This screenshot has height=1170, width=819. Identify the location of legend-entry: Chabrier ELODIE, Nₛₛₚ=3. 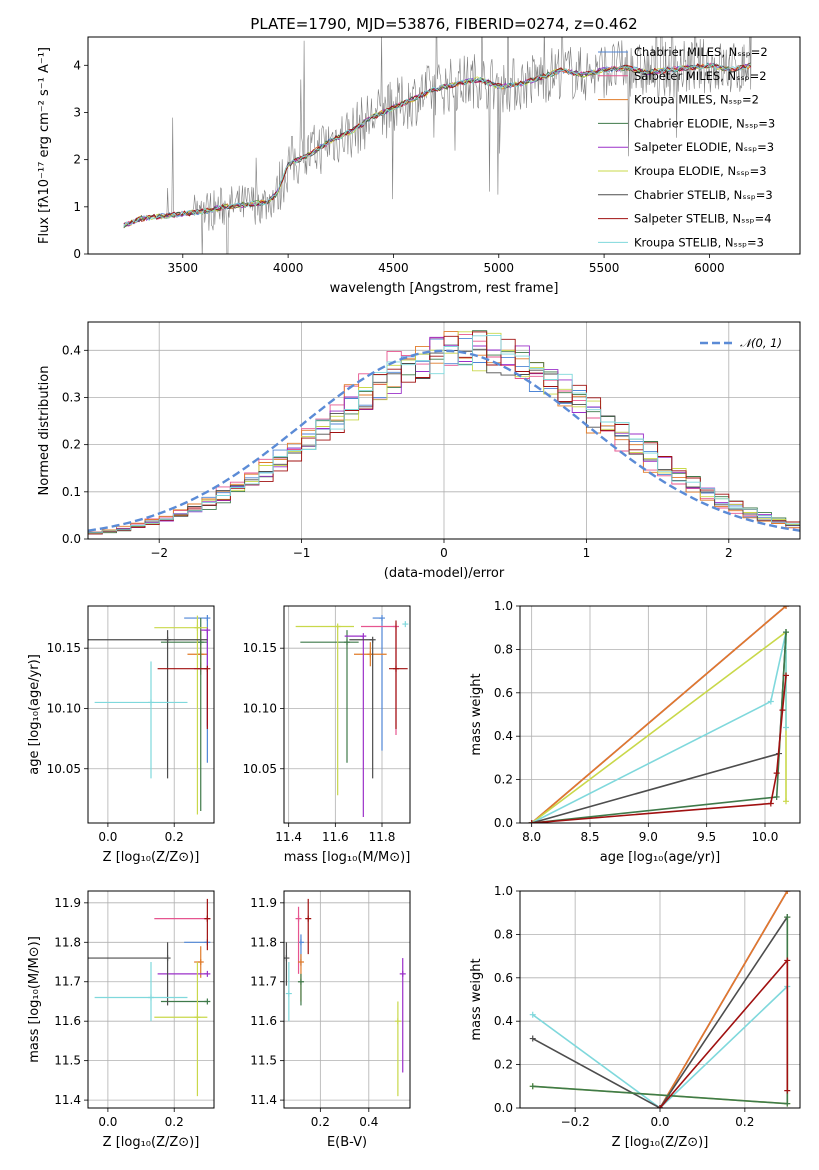
(704, 123).